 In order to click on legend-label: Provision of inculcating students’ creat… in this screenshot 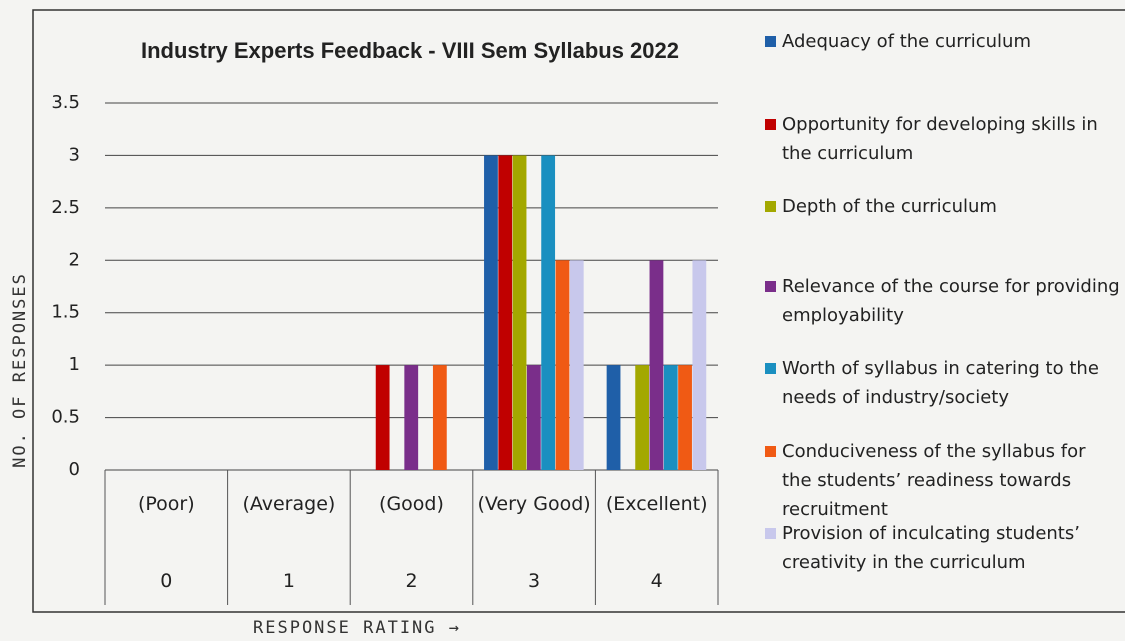, I will do `click(931, 548)`.